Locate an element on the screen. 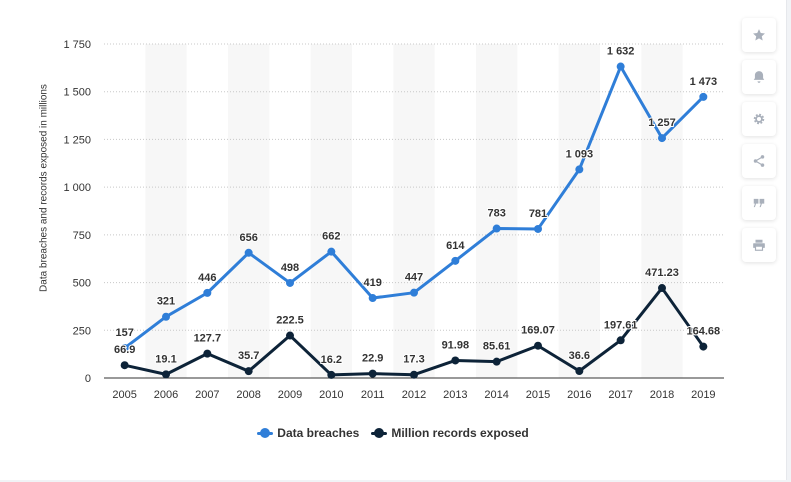 Image resolution: width=791 pixels, height=482 pixels. legend-item-data-breaches: Data breaches is located at coordinates (308, 433).